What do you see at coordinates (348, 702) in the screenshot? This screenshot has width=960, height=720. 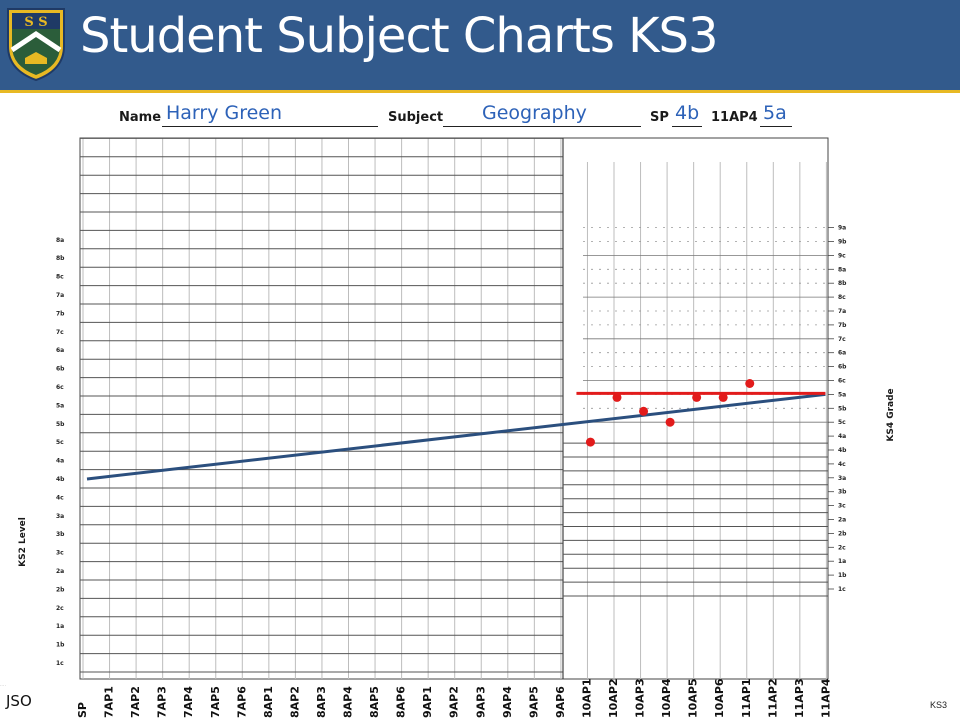 I see `x-axis-label: 8AP4` at bounding box center [348, 702].